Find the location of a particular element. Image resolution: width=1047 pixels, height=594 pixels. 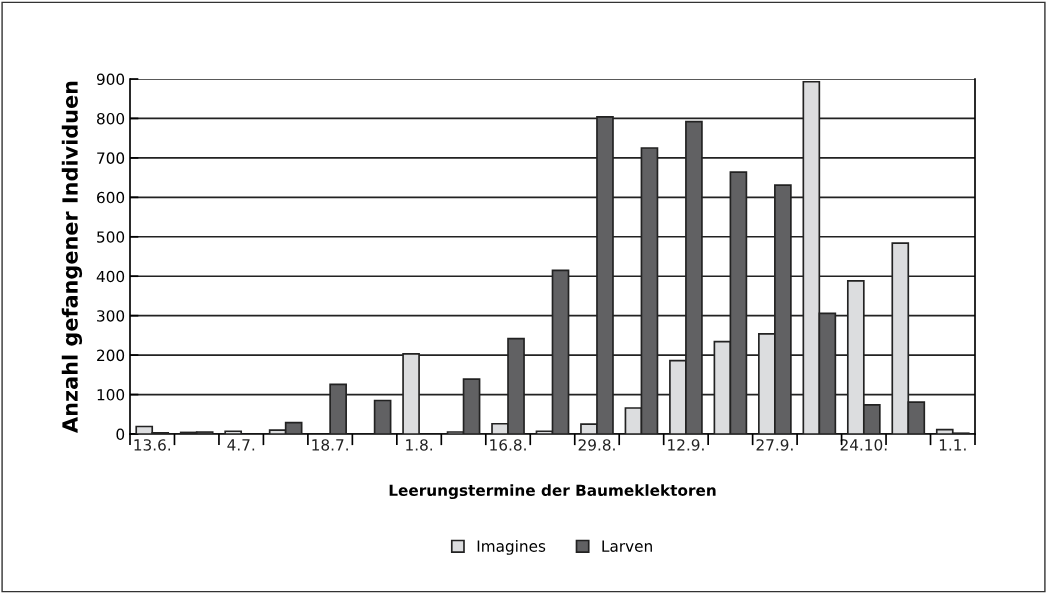

x-tick-label: 16.8. is located at coordinates (508, 445).